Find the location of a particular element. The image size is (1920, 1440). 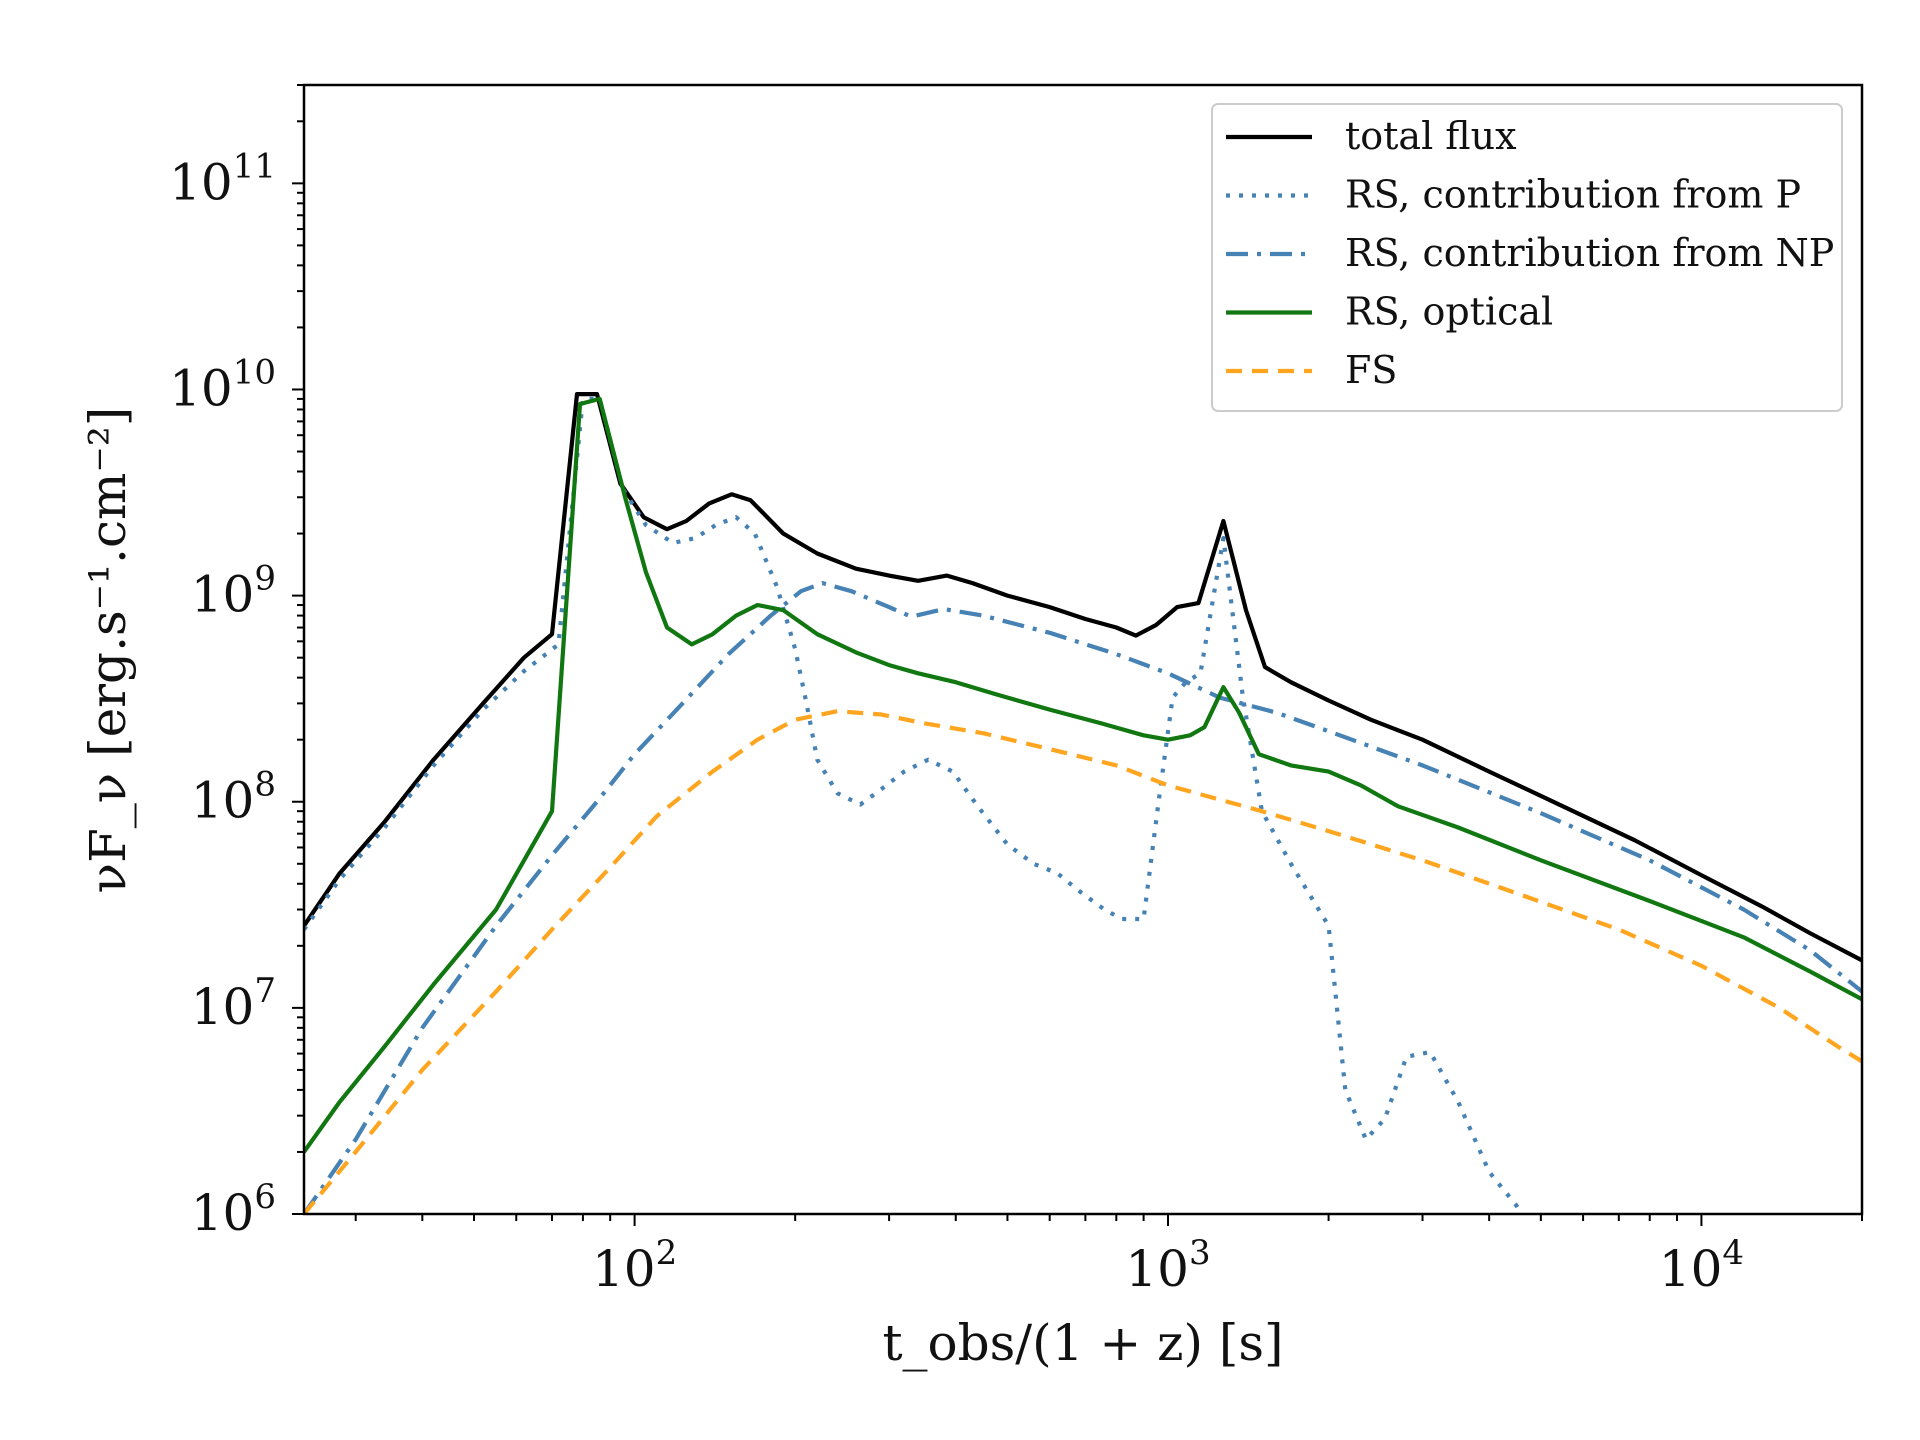

x-axis-label: t_obs/(1 + z) [s] is located at coordinates (1082, 1343).